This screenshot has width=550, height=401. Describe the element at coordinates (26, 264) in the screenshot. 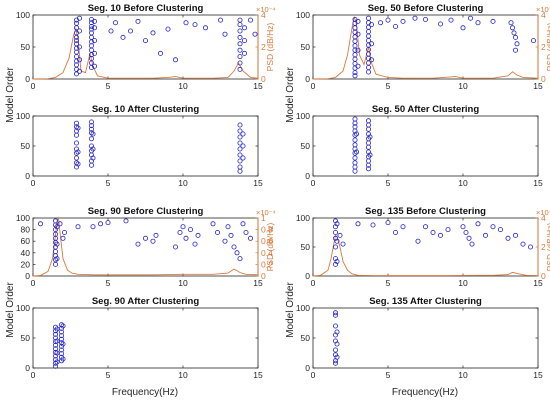

I see `y-tick-label: 20` at that location.